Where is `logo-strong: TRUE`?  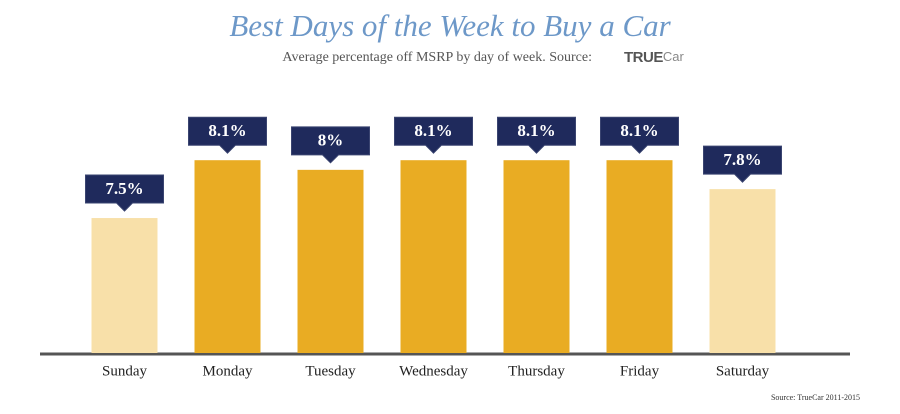
logo-strong: TRUE is located at coordinates (643, 57).